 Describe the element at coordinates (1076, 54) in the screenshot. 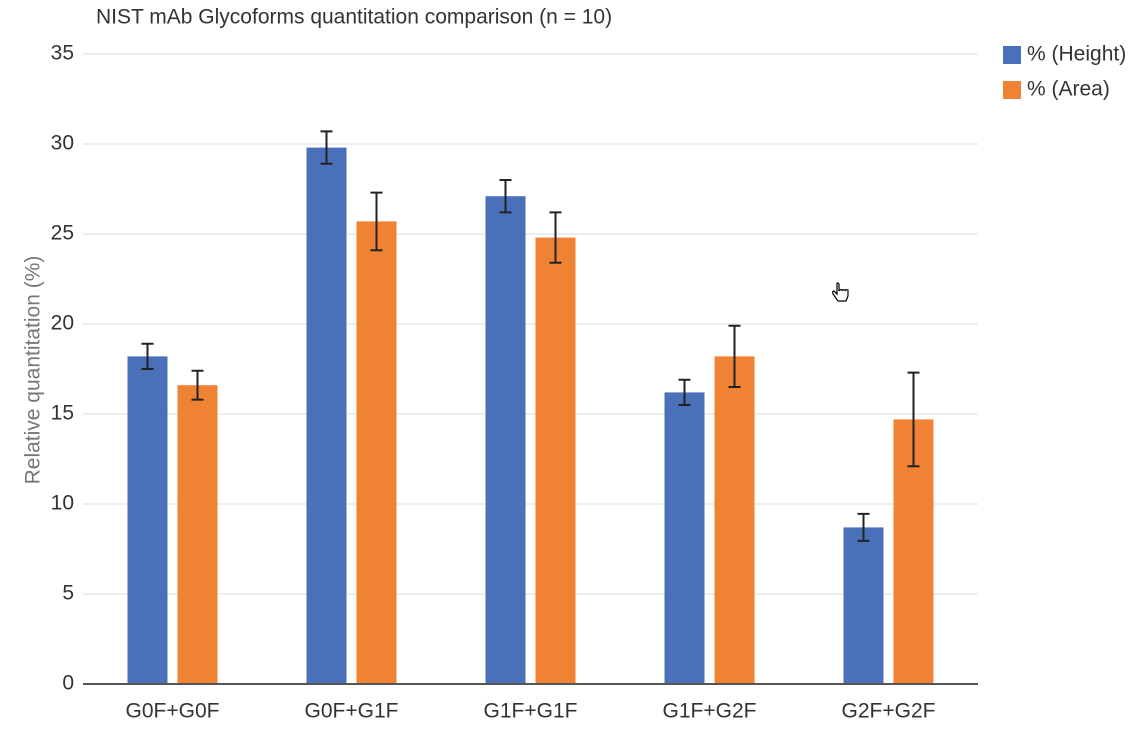

I see `legend-label: % (Height)` at that location.